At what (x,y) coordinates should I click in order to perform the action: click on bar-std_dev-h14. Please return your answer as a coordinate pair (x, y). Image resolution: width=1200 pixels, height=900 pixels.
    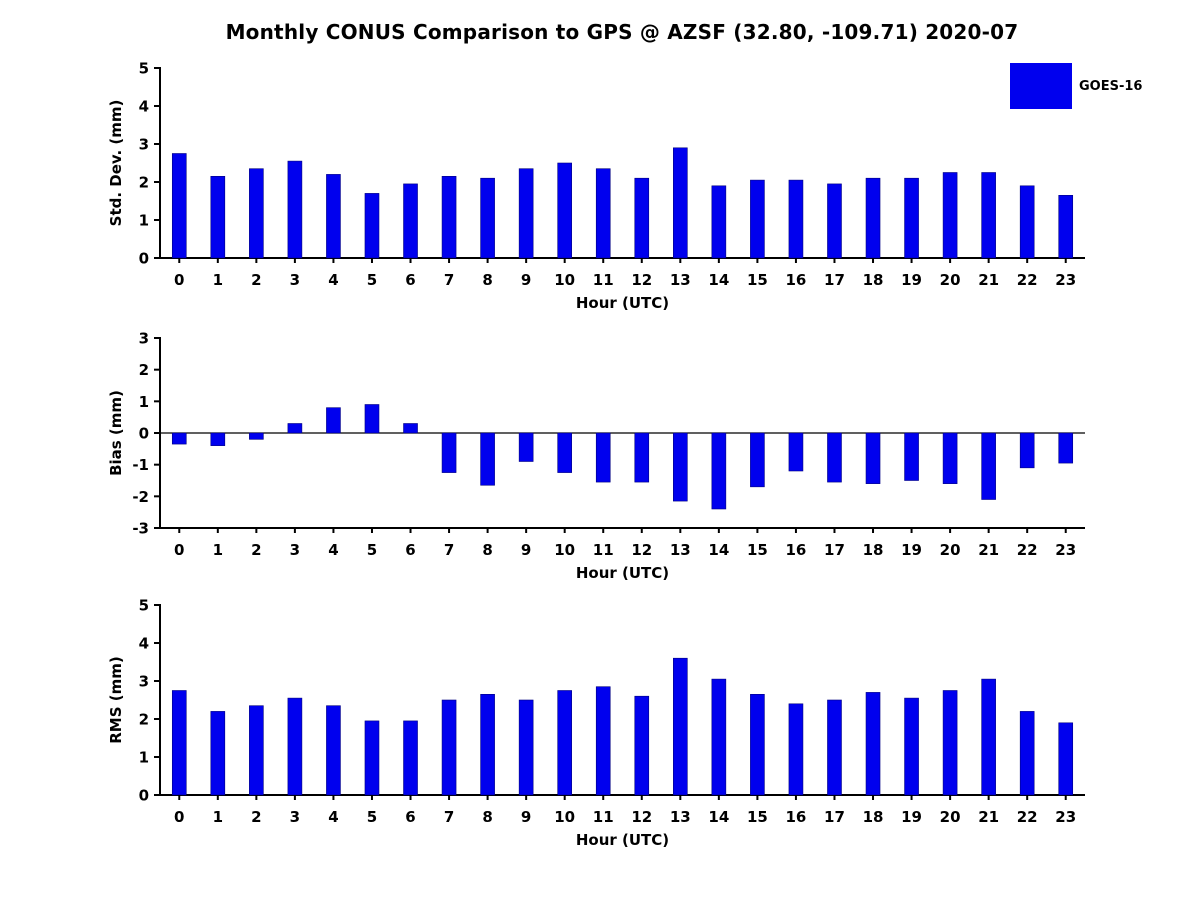
    Looking at the image, I should click on (719, 222).